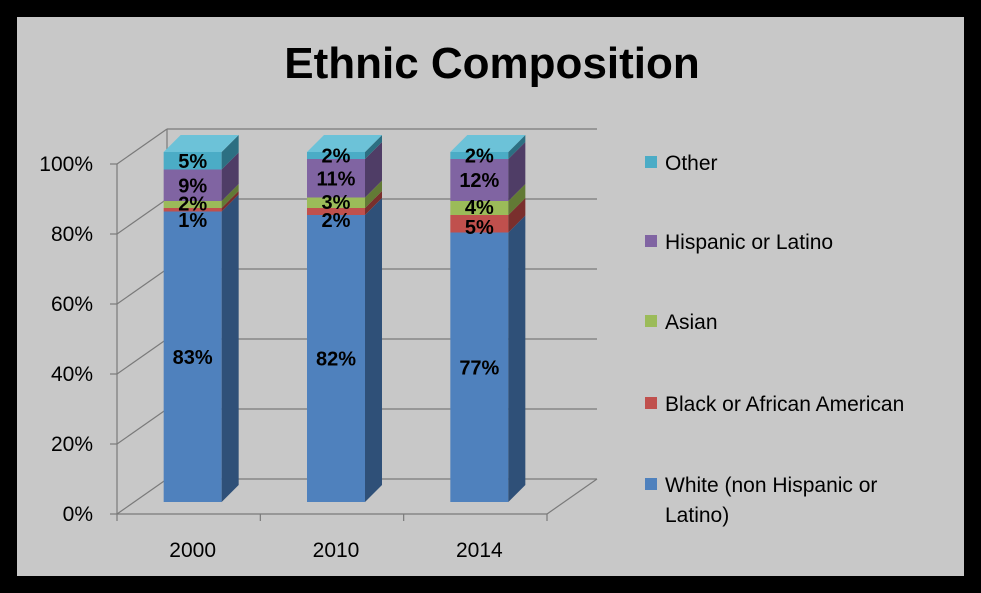 This screenshot has height=593, width=981. Describe the element at coordinates (72, 444) in the screenshot. I see `y-tick-label: 20%` at that location.